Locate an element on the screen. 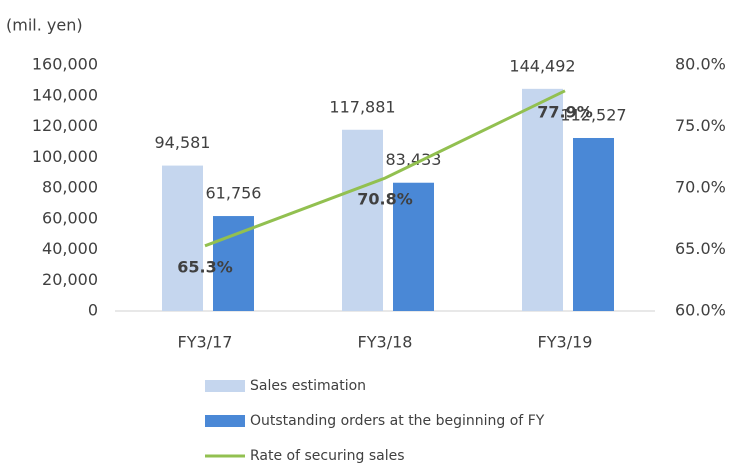  y-tick-label: 120,000 is located at coordinates (65, 125).